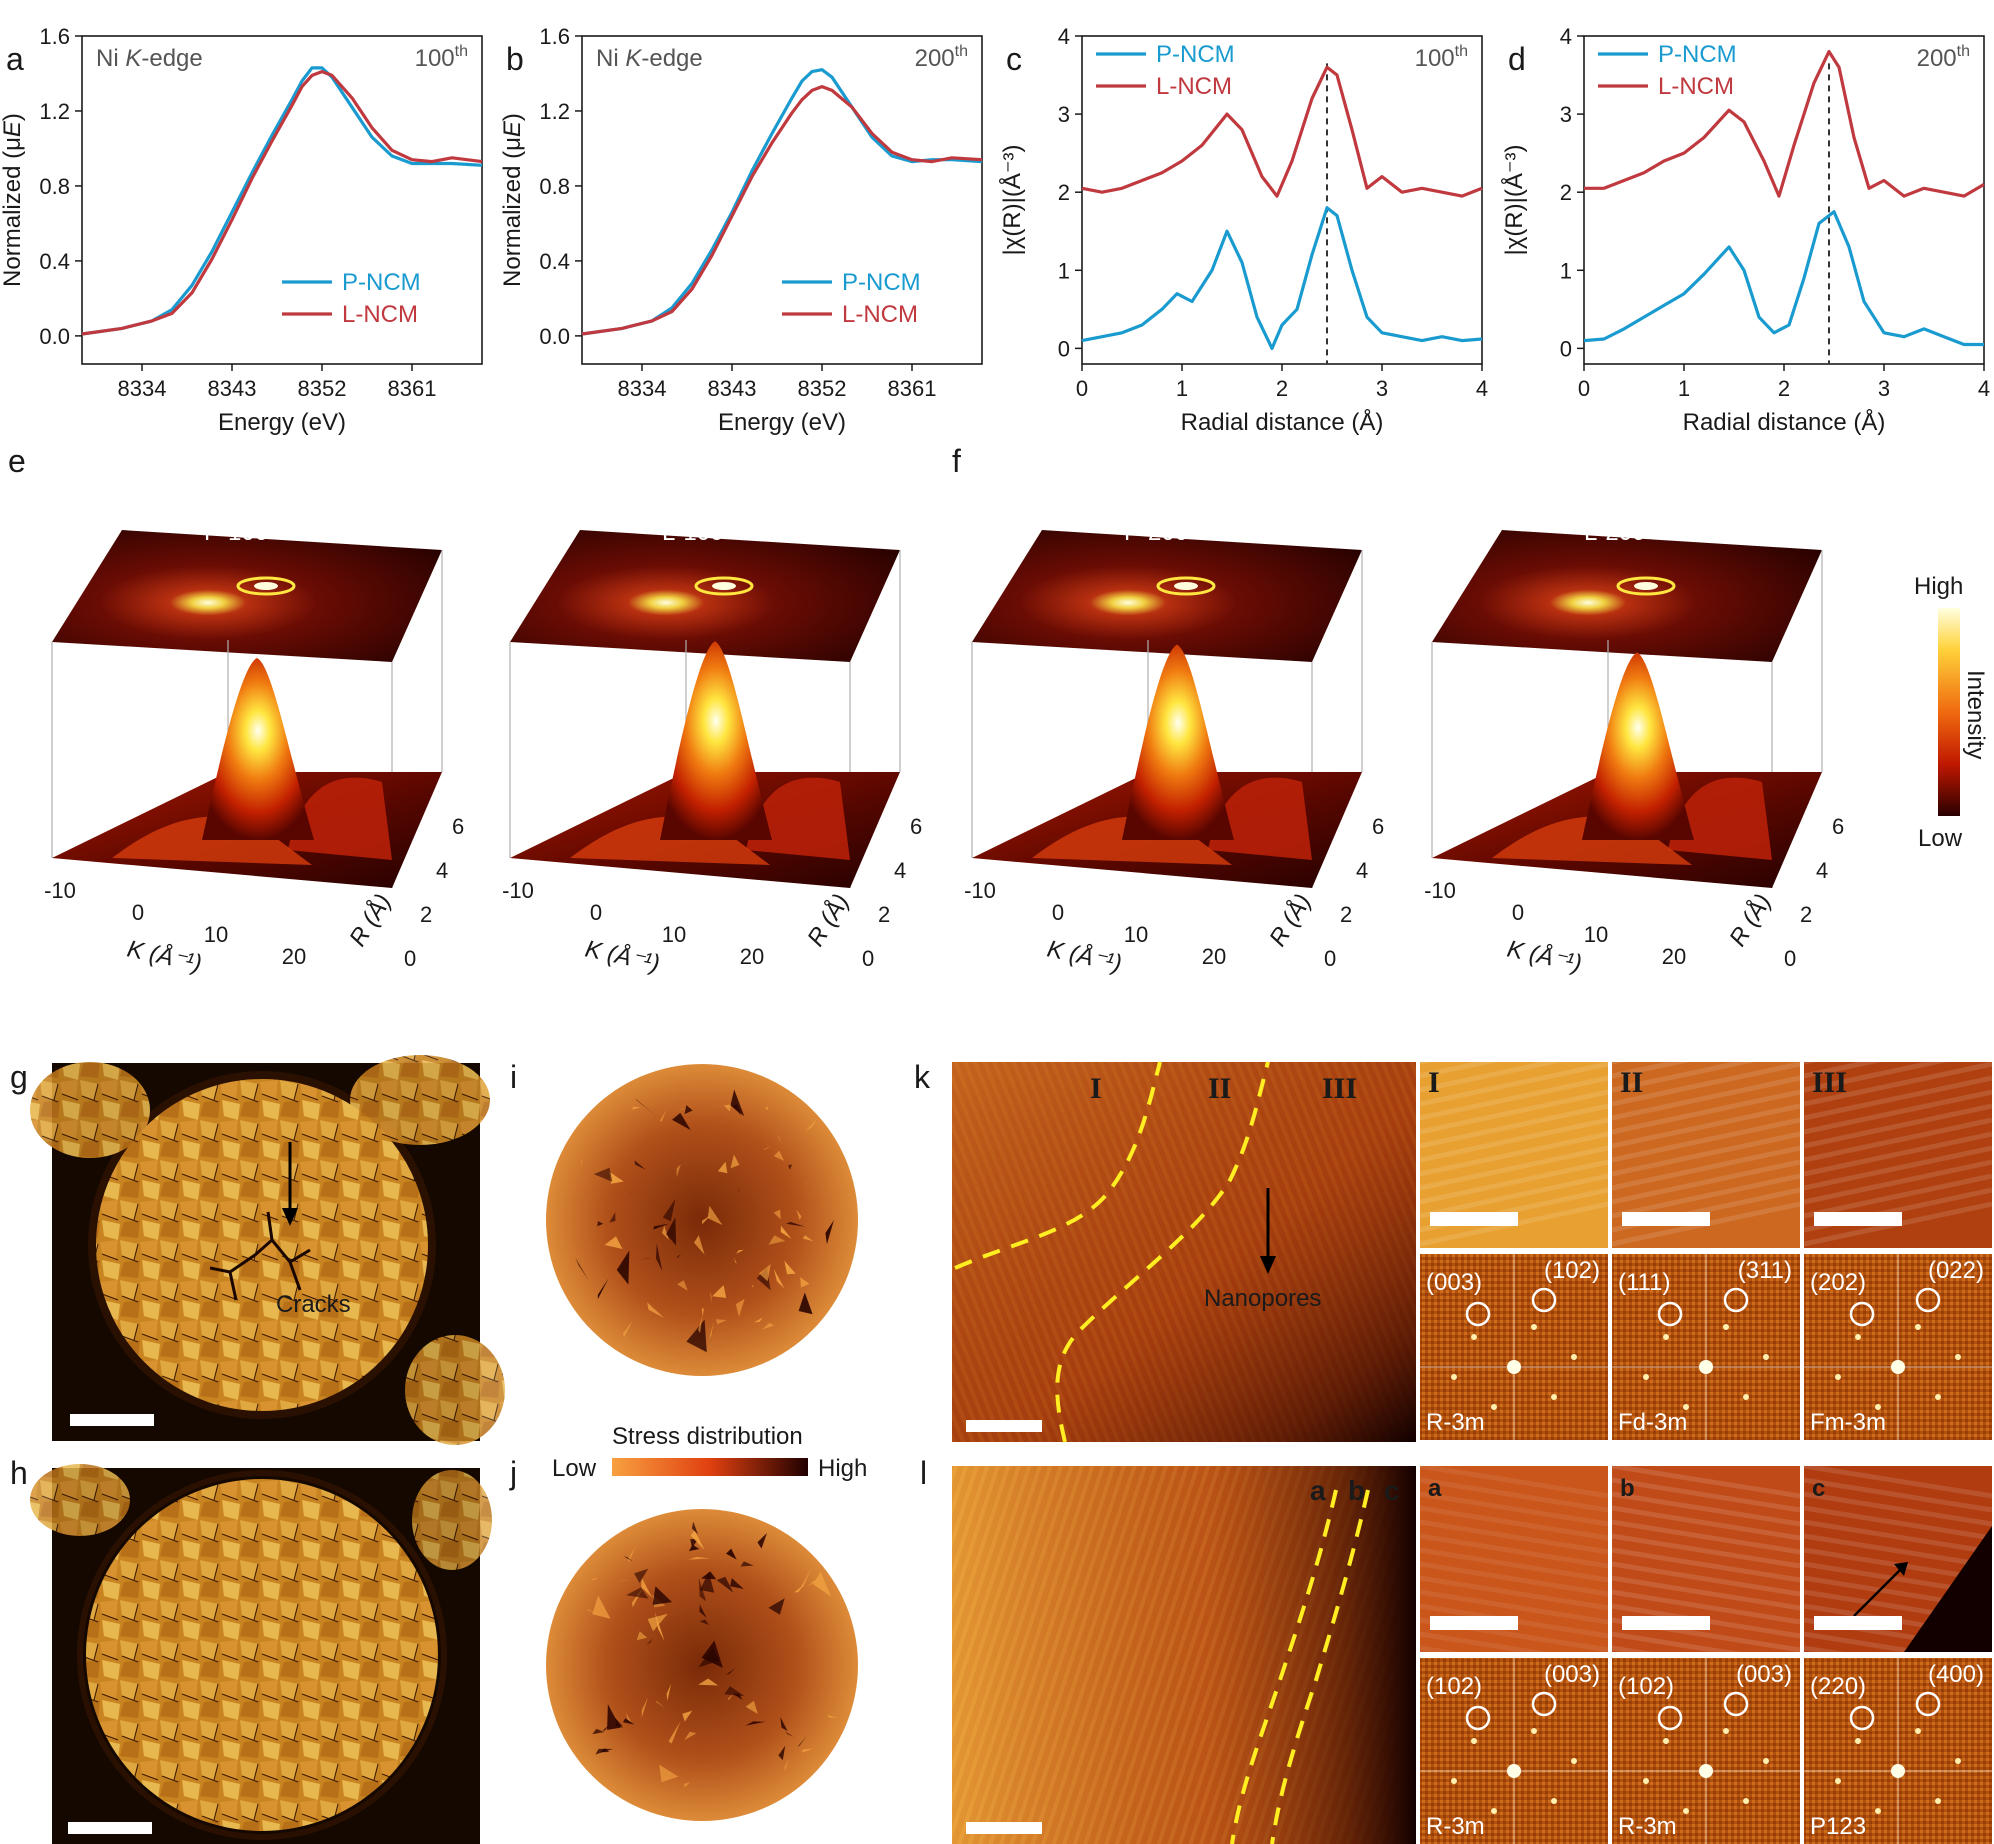 The image size is (1994, 1844). What do you see at coordinates (1858, 1219) in the screenshot?
I see `inset-scale-bar` at bounding box center [1858, 1219].